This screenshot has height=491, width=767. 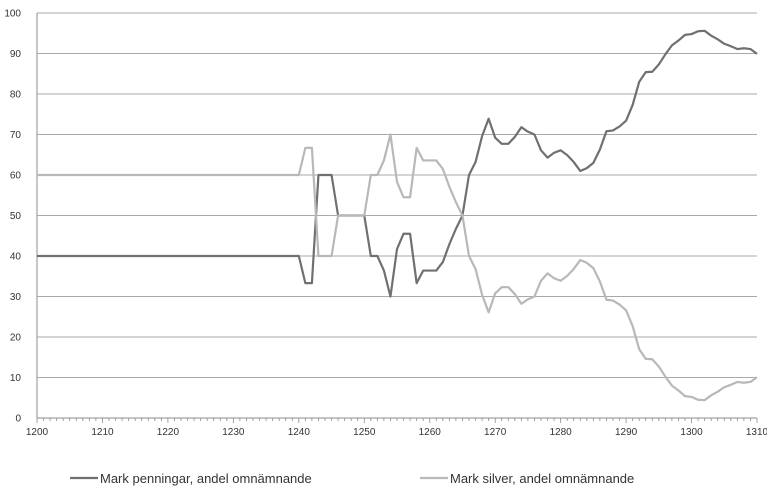 I want to click on y-tick-label: 50, so click(x=16, y=216).